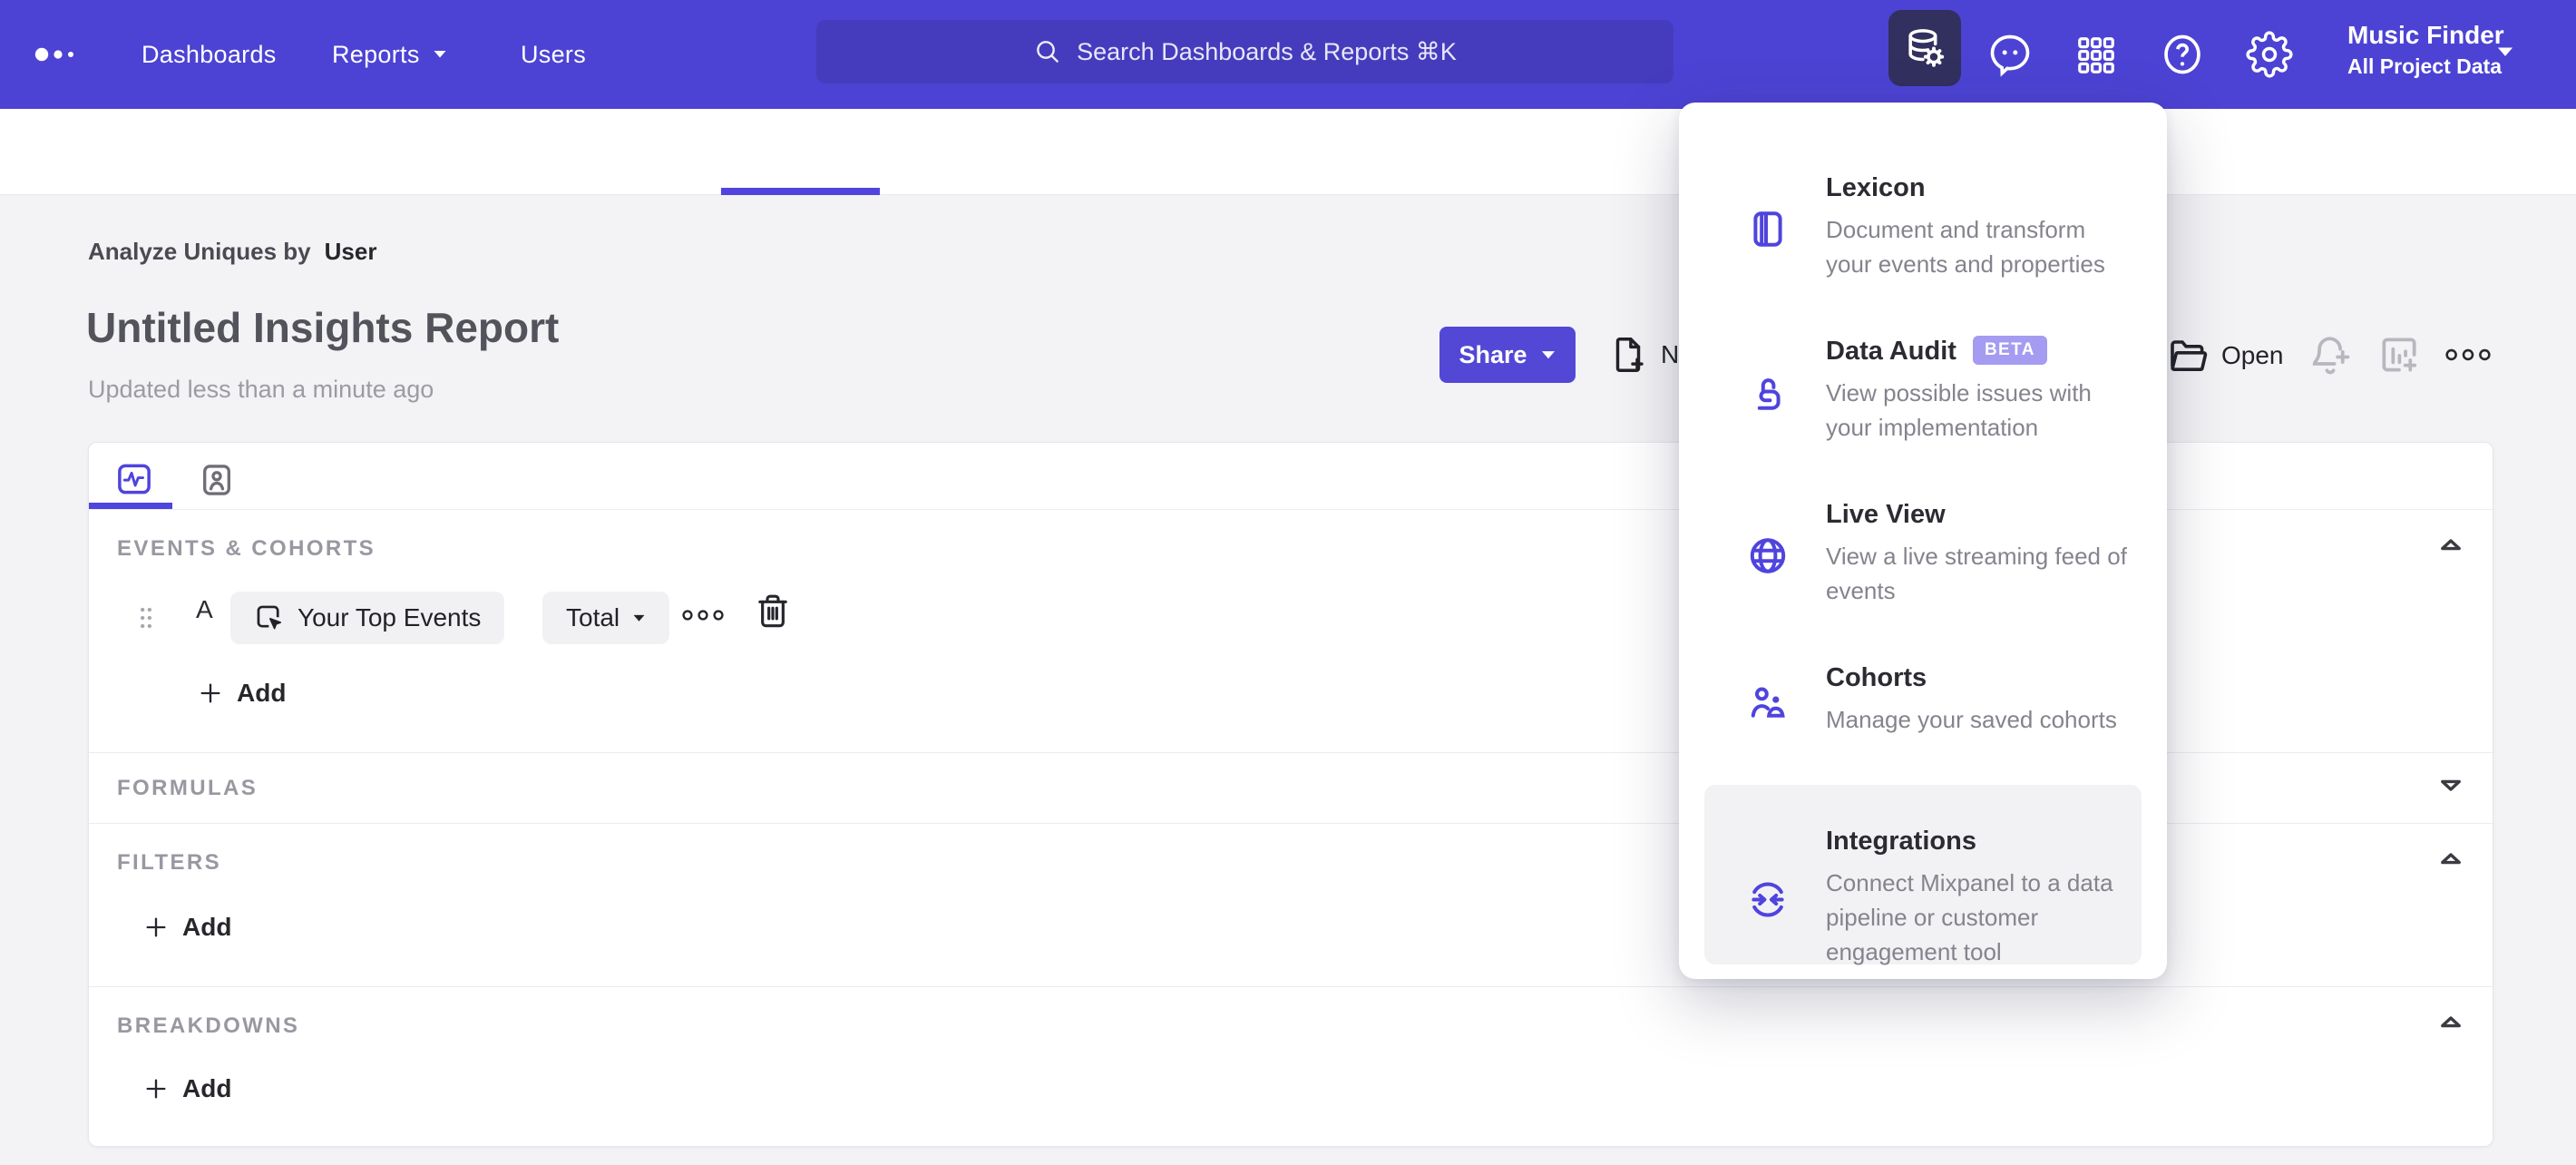 The height and width of the screenshot is (1165, 2576). I want to click on open-report-button: Open, so click(2225, 355).